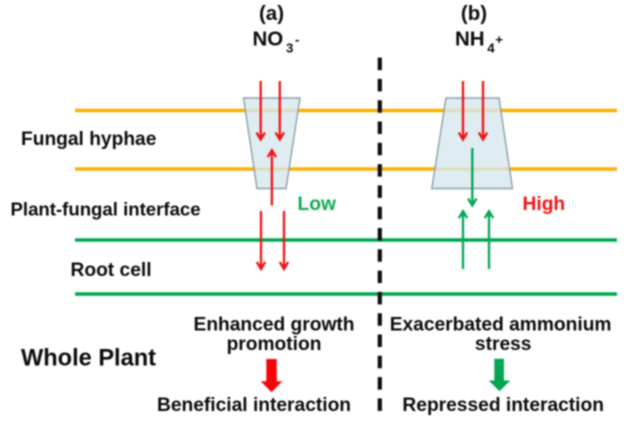 The image size is (624, 429). Describe the element at coordinates (268, 39) in the screenshot. I see `svg-text: NO` at that location.